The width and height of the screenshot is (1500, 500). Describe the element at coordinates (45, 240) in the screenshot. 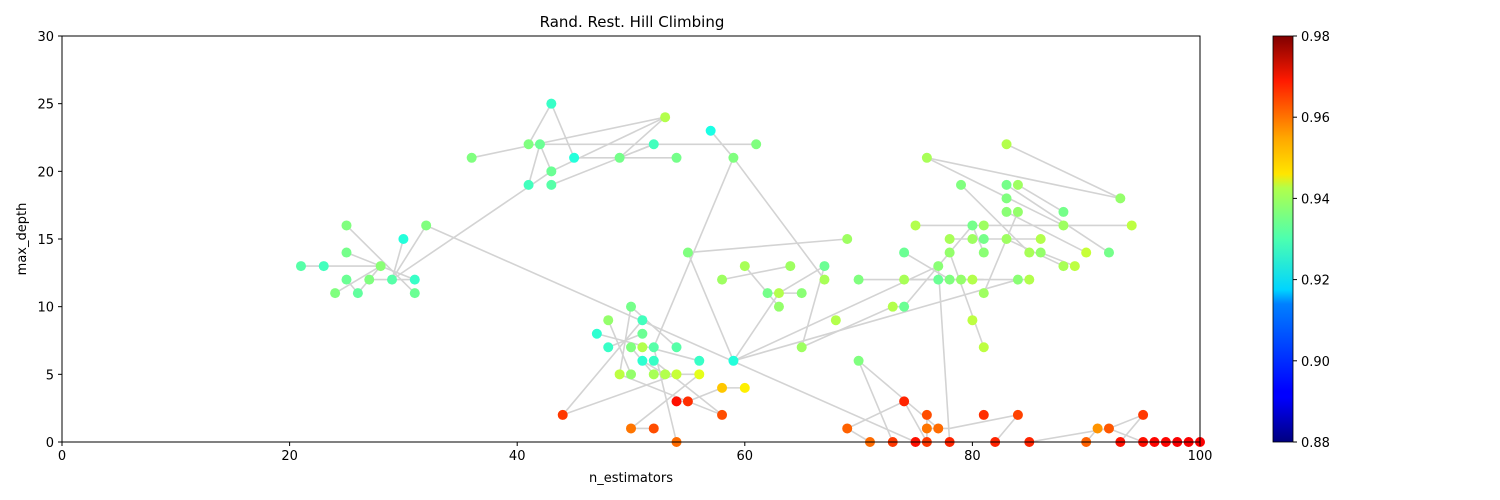

I see `y-tick-label: 15` at that location.